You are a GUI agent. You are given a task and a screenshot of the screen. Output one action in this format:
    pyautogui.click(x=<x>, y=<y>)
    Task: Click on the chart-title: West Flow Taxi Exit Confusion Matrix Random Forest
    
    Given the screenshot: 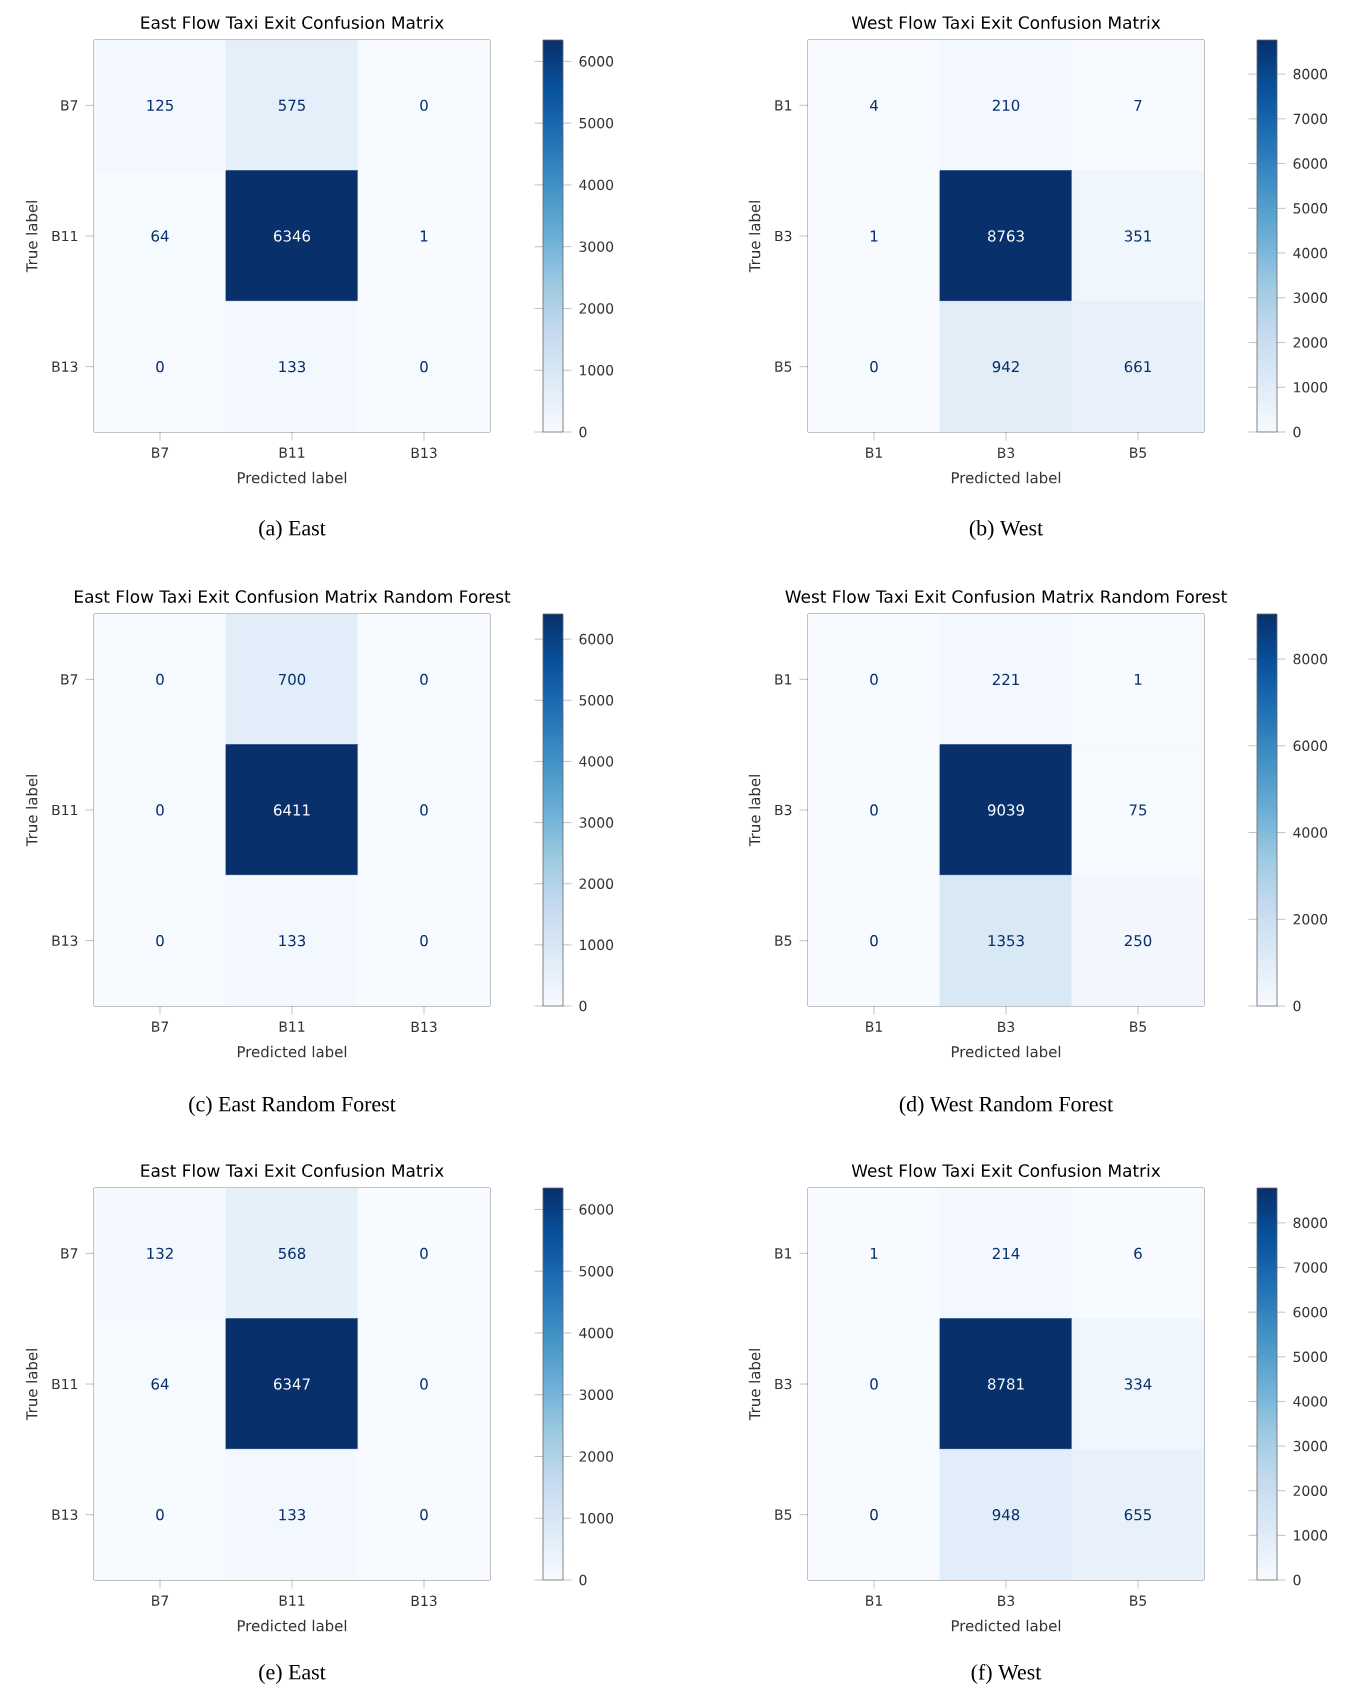 What is the action you would take?
    pyautogui.click(x=1006, y=596)
    